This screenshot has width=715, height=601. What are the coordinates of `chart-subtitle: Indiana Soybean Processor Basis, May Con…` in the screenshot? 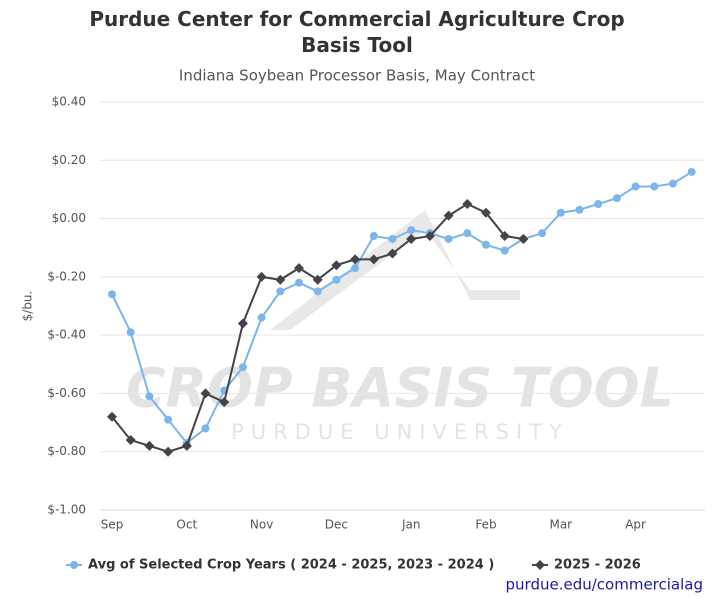 It's located at (357, 76).